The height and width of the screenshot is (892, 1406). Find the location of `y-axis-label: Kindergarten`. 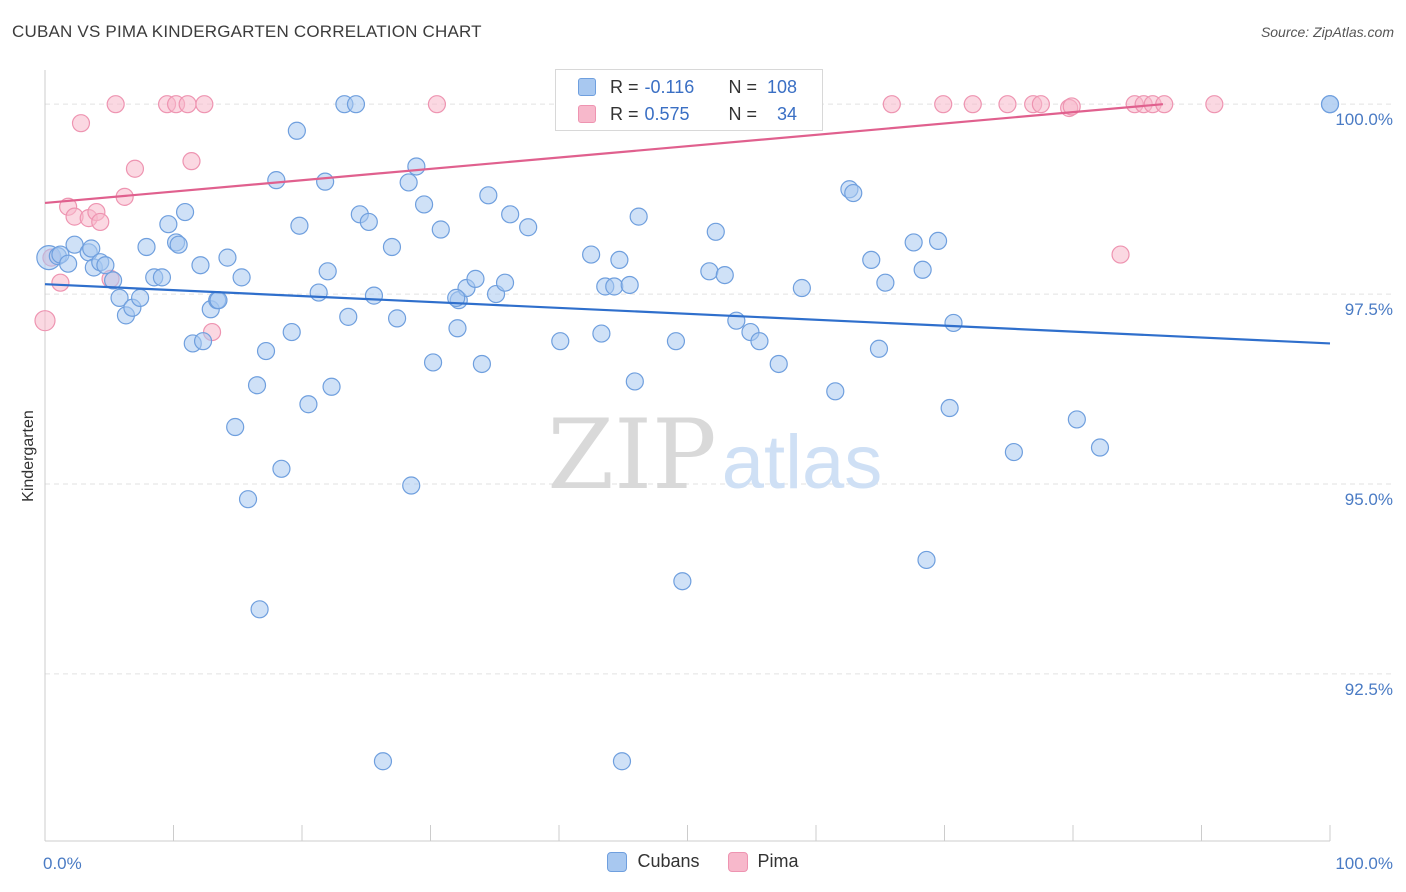

y-axis-label: Kindergarten is located at coordinates (28, 456).